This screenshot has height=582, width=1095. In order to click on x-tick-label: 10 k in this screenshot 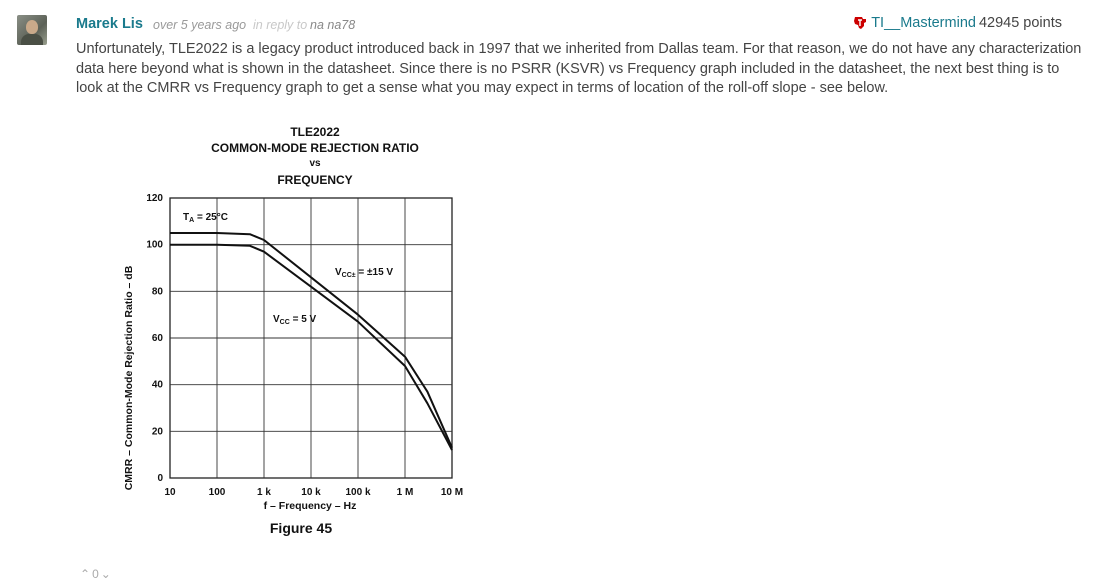, I will do `click(311, 492)`.